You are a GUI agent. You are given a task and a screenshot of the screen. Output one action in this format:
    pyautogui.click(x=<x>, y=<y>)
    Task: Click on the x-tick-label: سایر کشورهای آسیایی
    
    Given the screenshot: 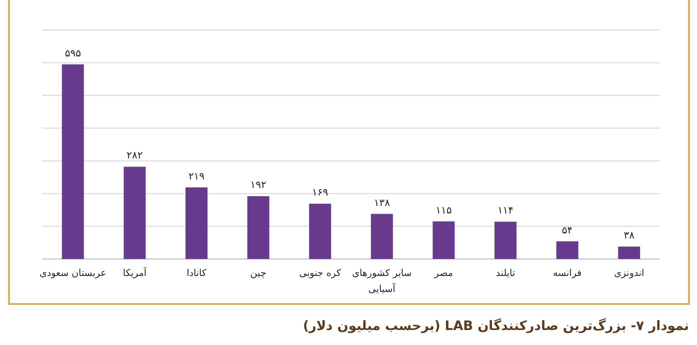 What is the action you would take?
    pyautogui.click(x=382, y=281)
    